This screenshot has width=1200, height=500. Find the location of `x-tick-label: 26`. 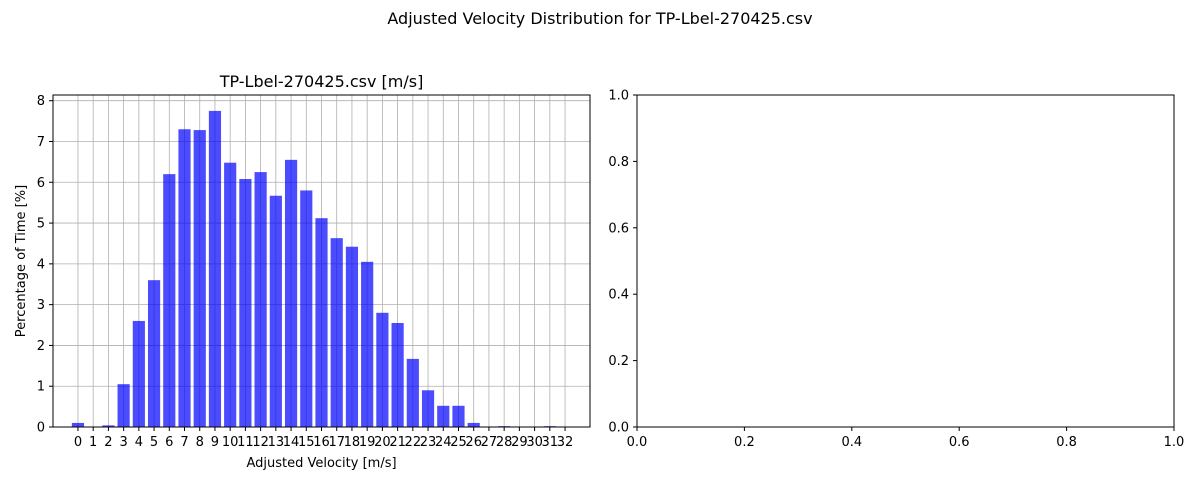

x-tick-label: 26 is located at coordinates (473, 442).